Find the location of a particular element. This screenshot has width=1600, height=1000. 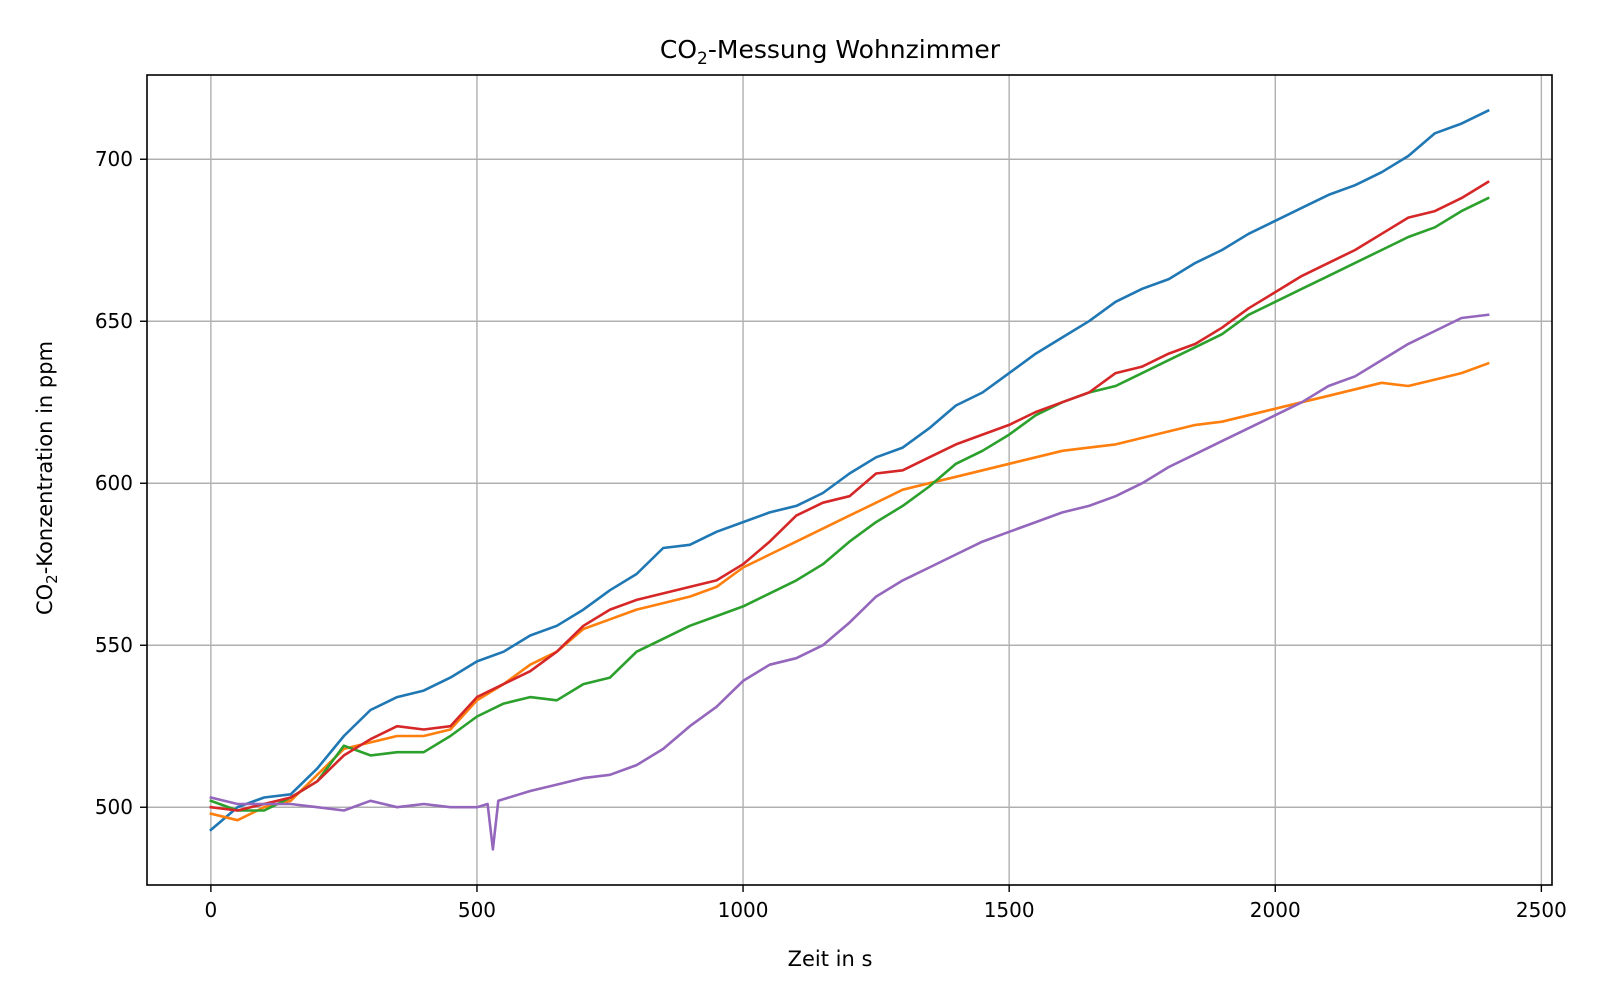

y-tick-label: 650 is located at coordinates (114, 321).